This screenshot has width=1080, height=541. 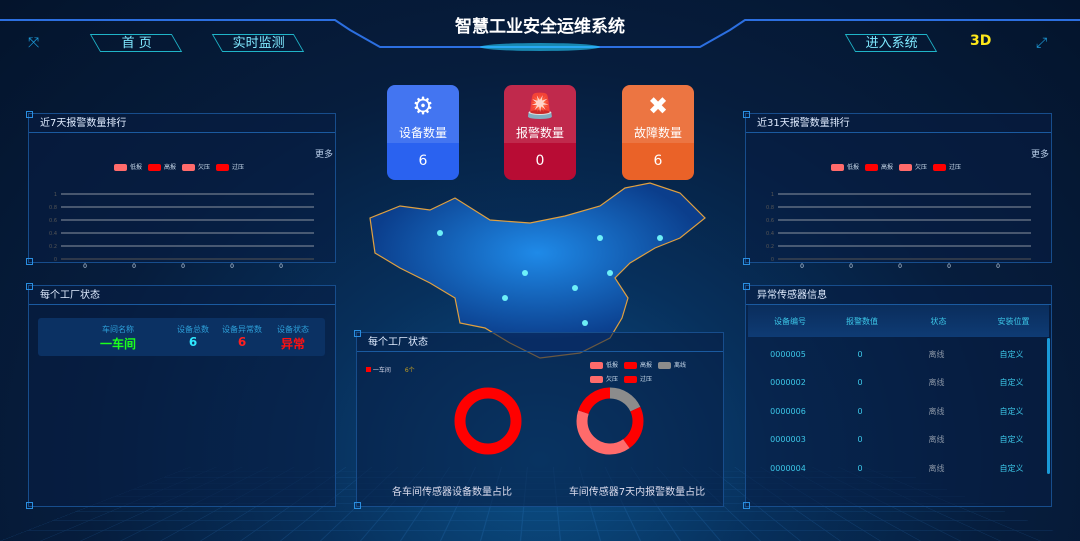 I want to click on header-frame, so click(x=540, y=35).